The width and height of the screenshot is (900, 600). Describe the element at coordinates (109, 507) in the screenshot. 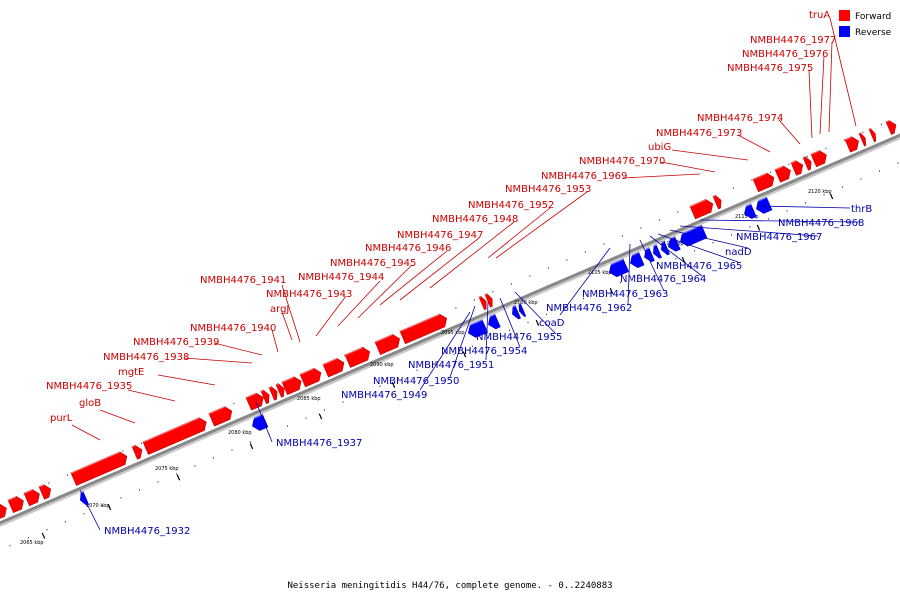

I see `scale-tick` at that location.